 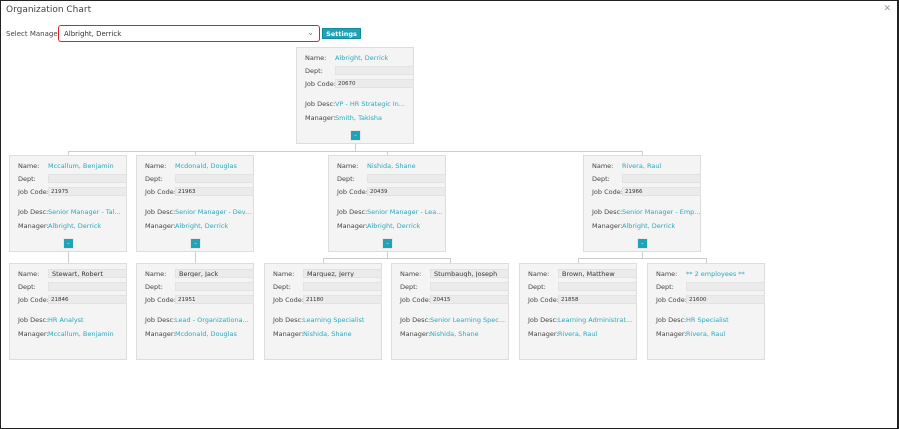 What do you see at coordinates (206, 334) in the screenshot?
I see `manager-link: Mcdonald, Douglas` at bounding box center [206, 334].